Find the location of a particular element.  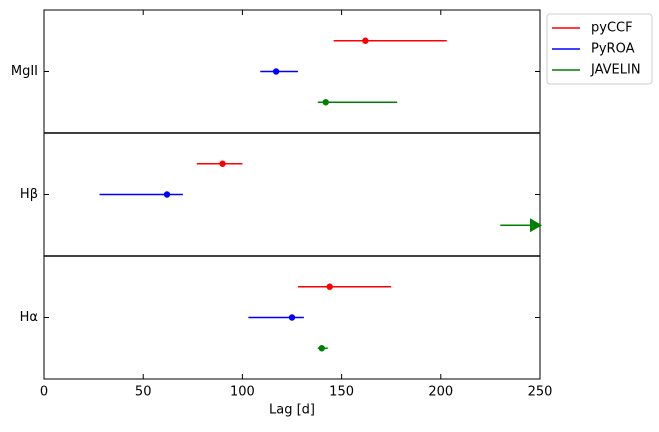

x-axis-label: Lag [d] is located at coordinates (292, 410).